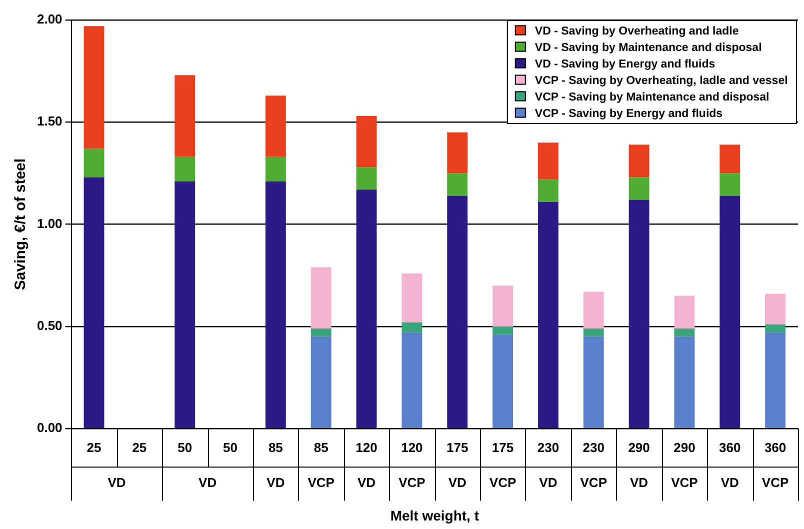 The height and width of the screenshot is (529, 804). Describe the element at coordinates (21, 224) in the screenshot. I see `y-axis-title: Saving, €/t of steel` at that location.